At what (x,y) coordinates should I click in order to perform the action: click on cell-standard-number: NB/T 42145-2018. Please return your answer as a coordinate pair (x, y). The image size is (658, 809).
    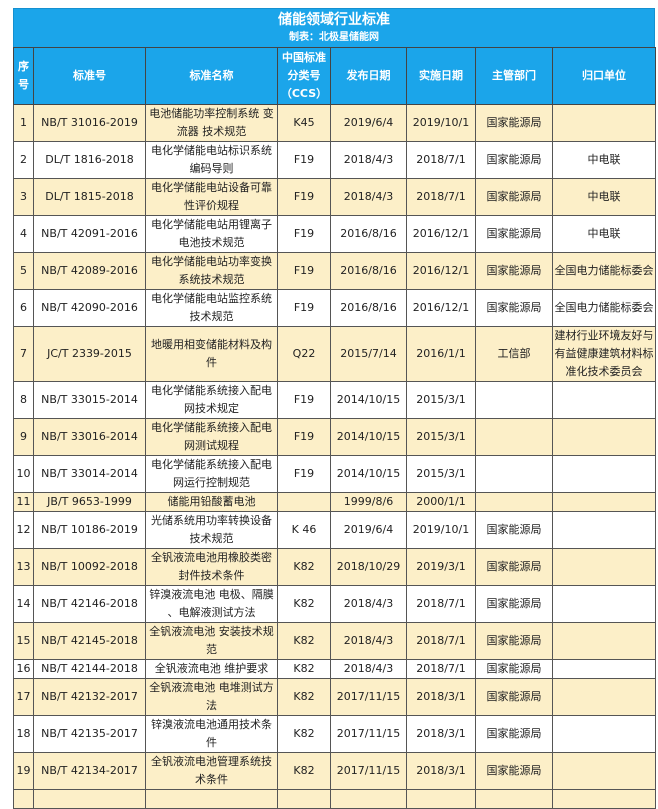
    Looking at the image, I should click on (89, 641).